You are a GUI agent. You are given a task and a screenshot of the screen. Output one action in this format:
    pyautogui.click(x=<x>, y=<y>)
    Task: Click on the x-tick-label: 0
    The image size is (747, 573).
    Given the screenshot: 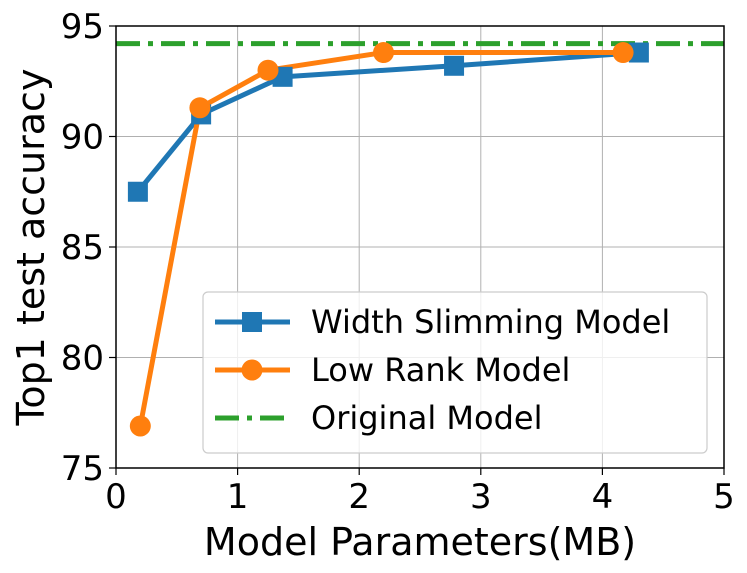 What is the action you would take?
    pyautogui.click(x=116, y=497)
    